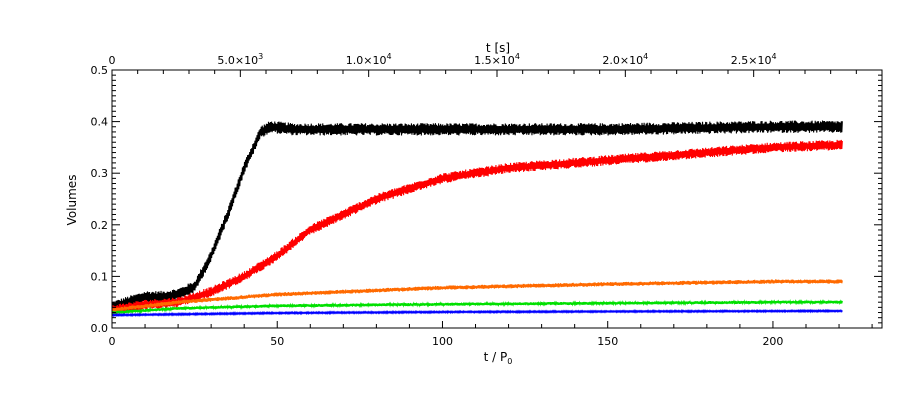 The image size is (900, 400). What do you see at coordinates (112, 341) in the screenshot?
I see `x-tick-label: 0` at bounding box center [112, 341].